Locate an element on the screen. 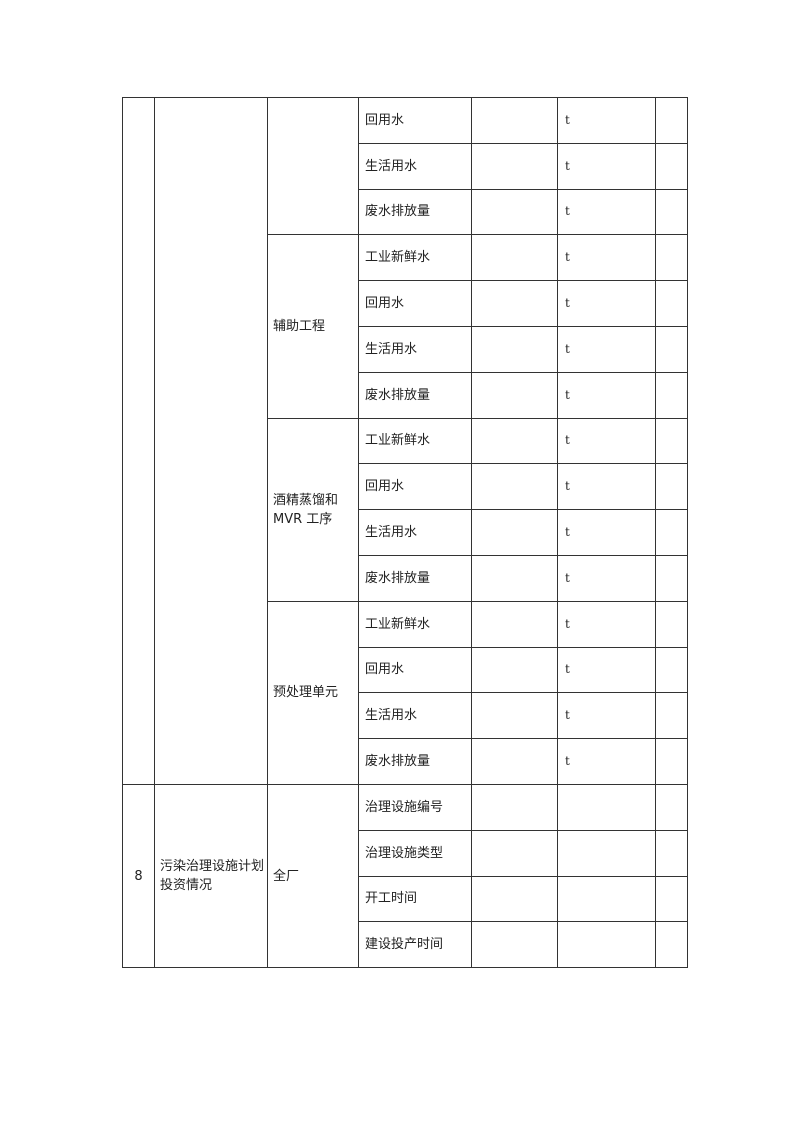  serial-number-cell: 8 is located at coordinates (138, 876).